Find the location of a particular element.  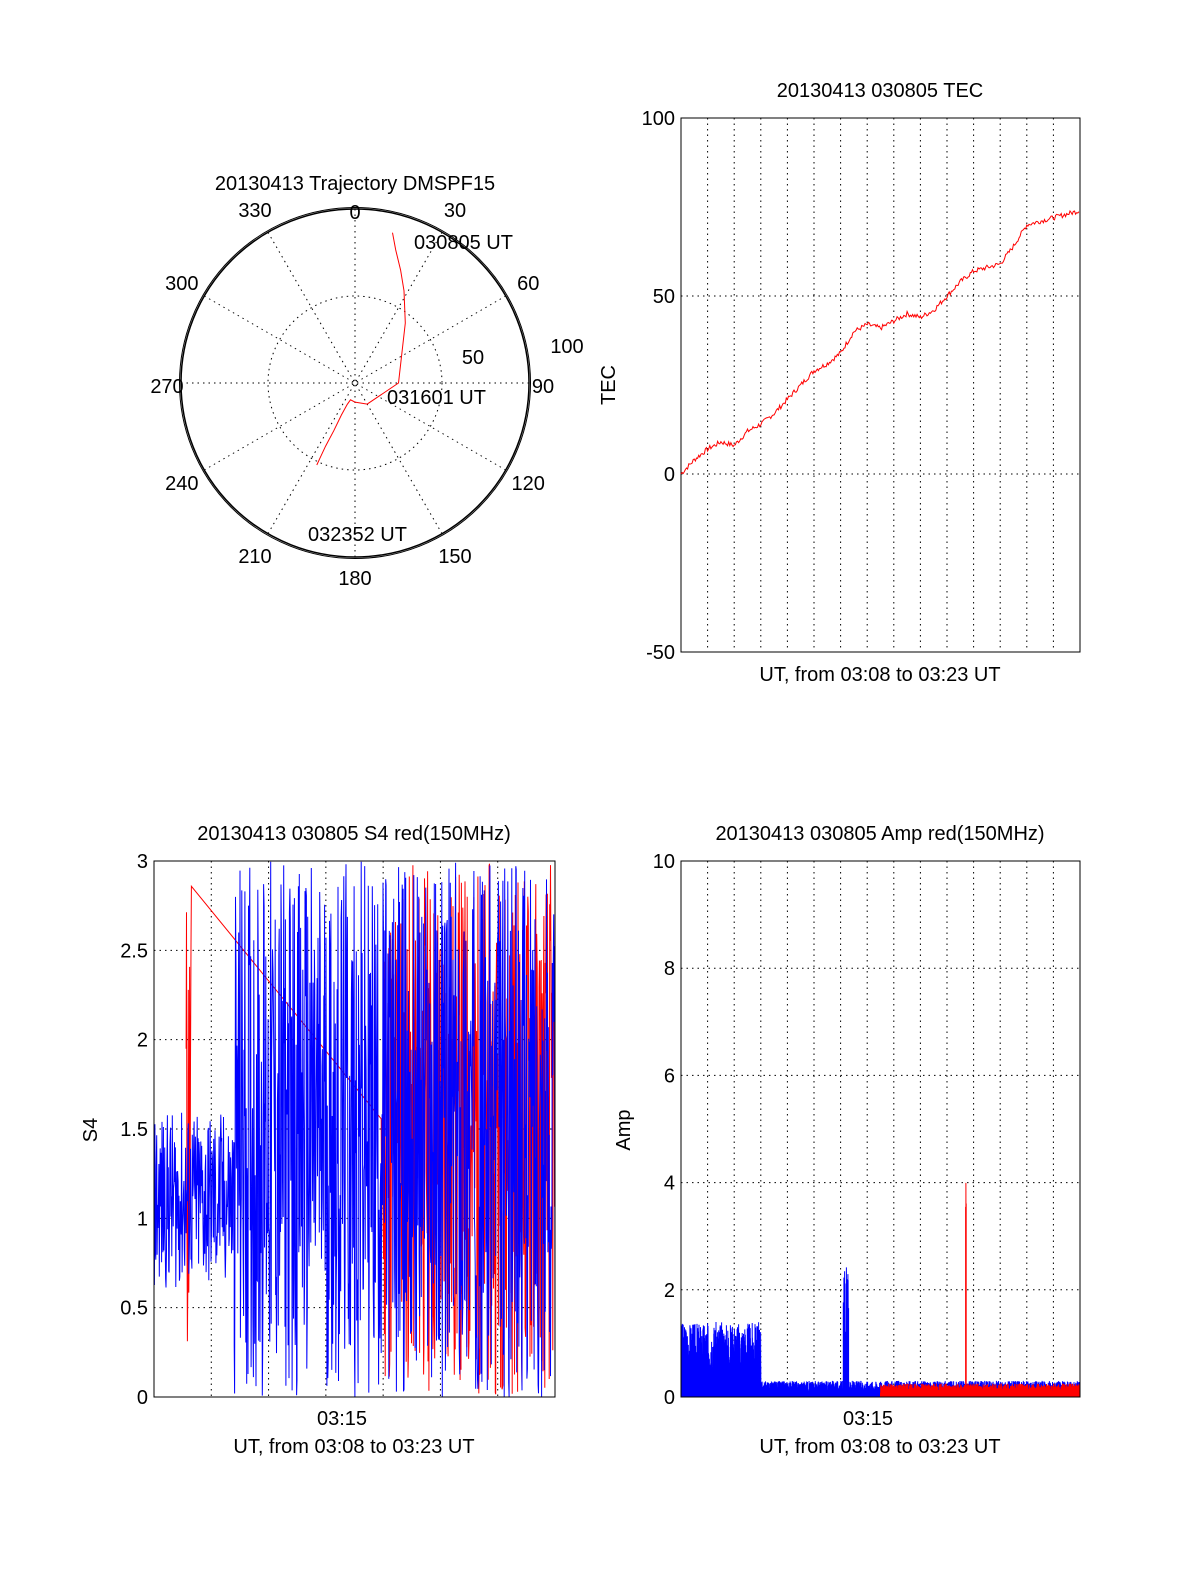

s4-xlabel: UT, from 03:08 to 03:23 UT is located at coordinates (353, 1447).